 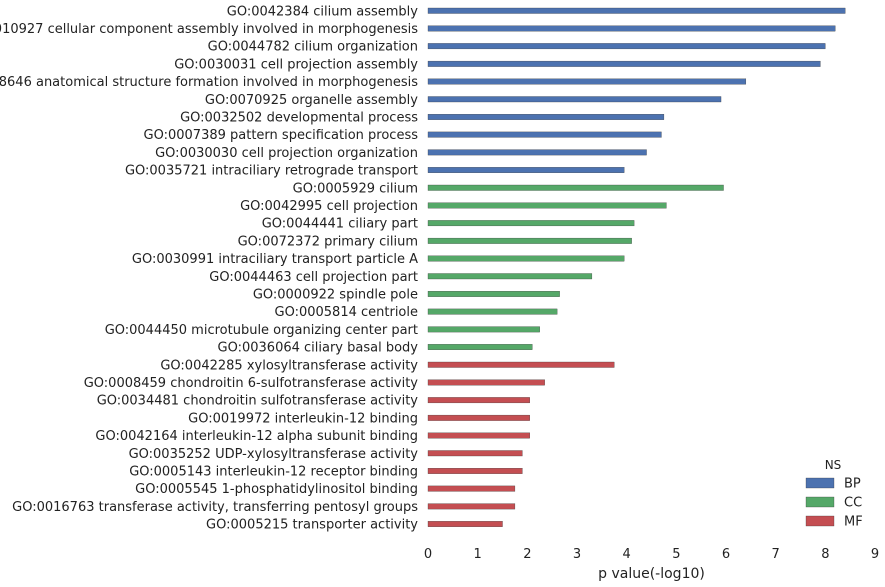 What do you see at coordinates (311, 100) in the screenshot?
I see `category-label-6: GO:0070925 organelle assembly` at bounding box center [311, 100].